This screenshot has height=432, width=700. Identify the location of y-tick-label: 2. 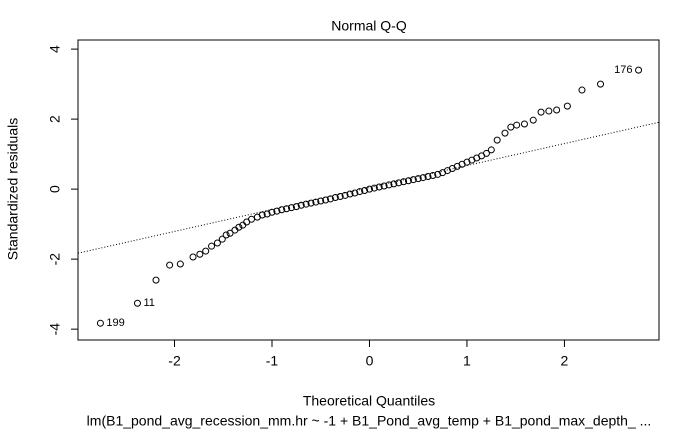
(55, 119).